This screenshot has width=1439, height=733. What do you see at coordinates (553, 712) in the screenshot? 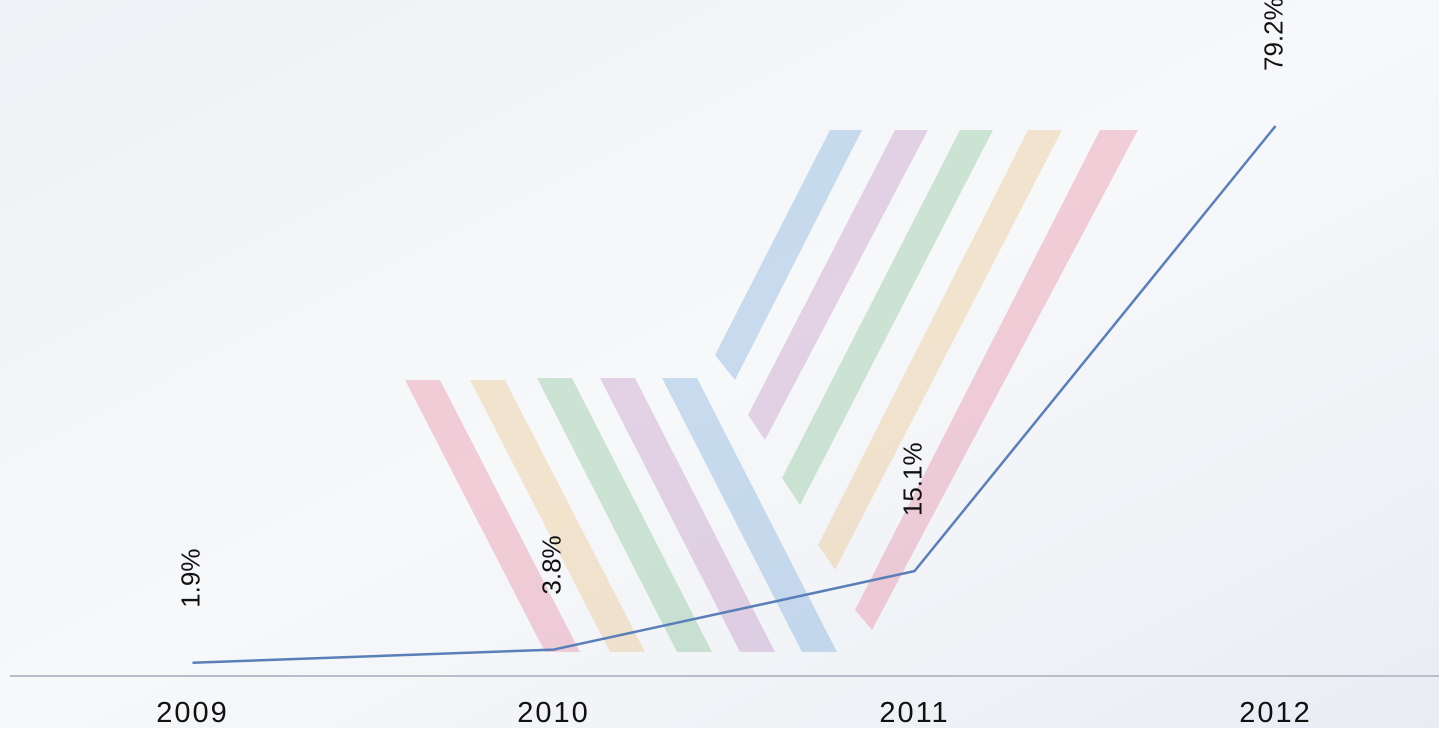
I see `x-tick-label: 2010` at bounding box center [553, 712].